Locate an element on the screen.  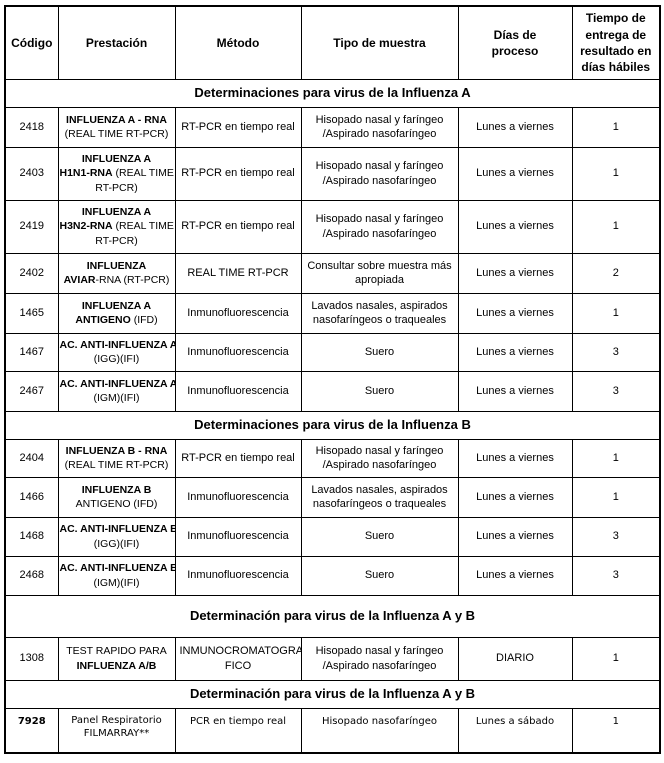
cell-codigo: 1308 is located at coordinates (31, 658).